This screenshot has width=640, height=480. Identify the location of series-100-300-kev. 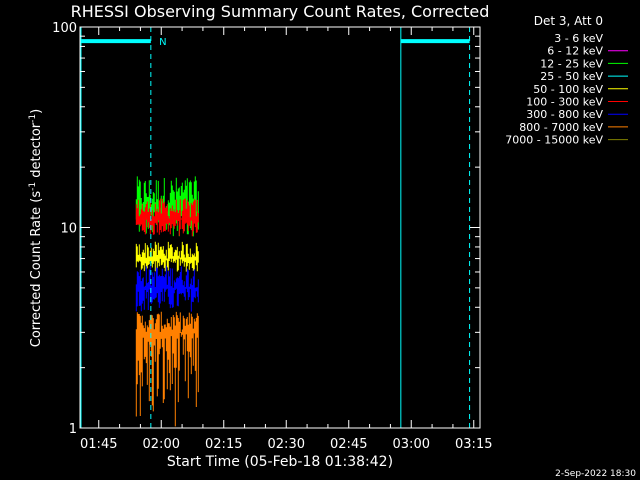
(167, 217).